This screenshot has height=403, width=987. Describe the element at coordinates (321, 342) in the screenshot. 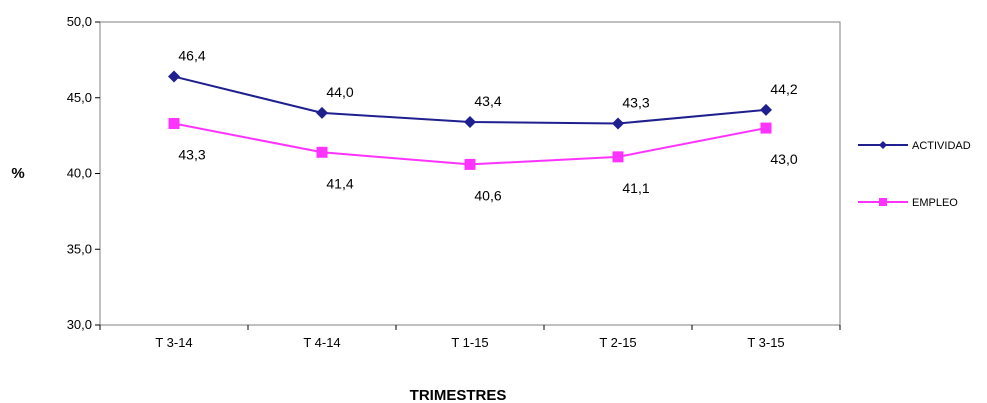

I see `x-tick-label: T 4-14` at that location.